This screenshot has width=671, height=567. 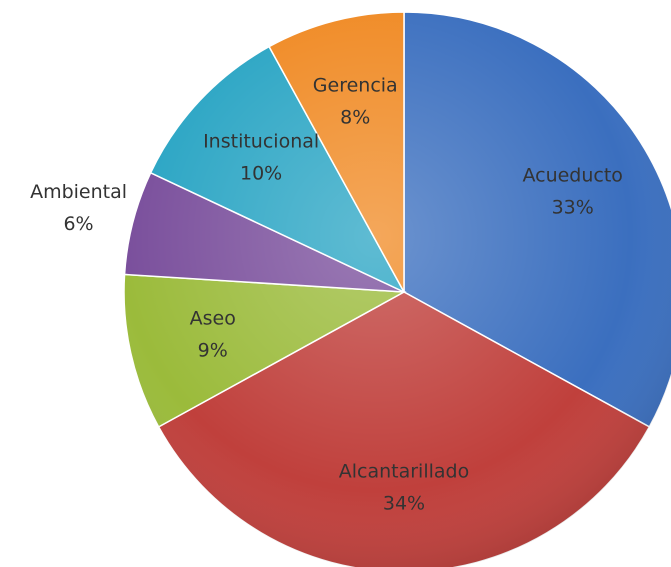 I want to click on slice-label-value: 9%, so click(x=213, y=350).